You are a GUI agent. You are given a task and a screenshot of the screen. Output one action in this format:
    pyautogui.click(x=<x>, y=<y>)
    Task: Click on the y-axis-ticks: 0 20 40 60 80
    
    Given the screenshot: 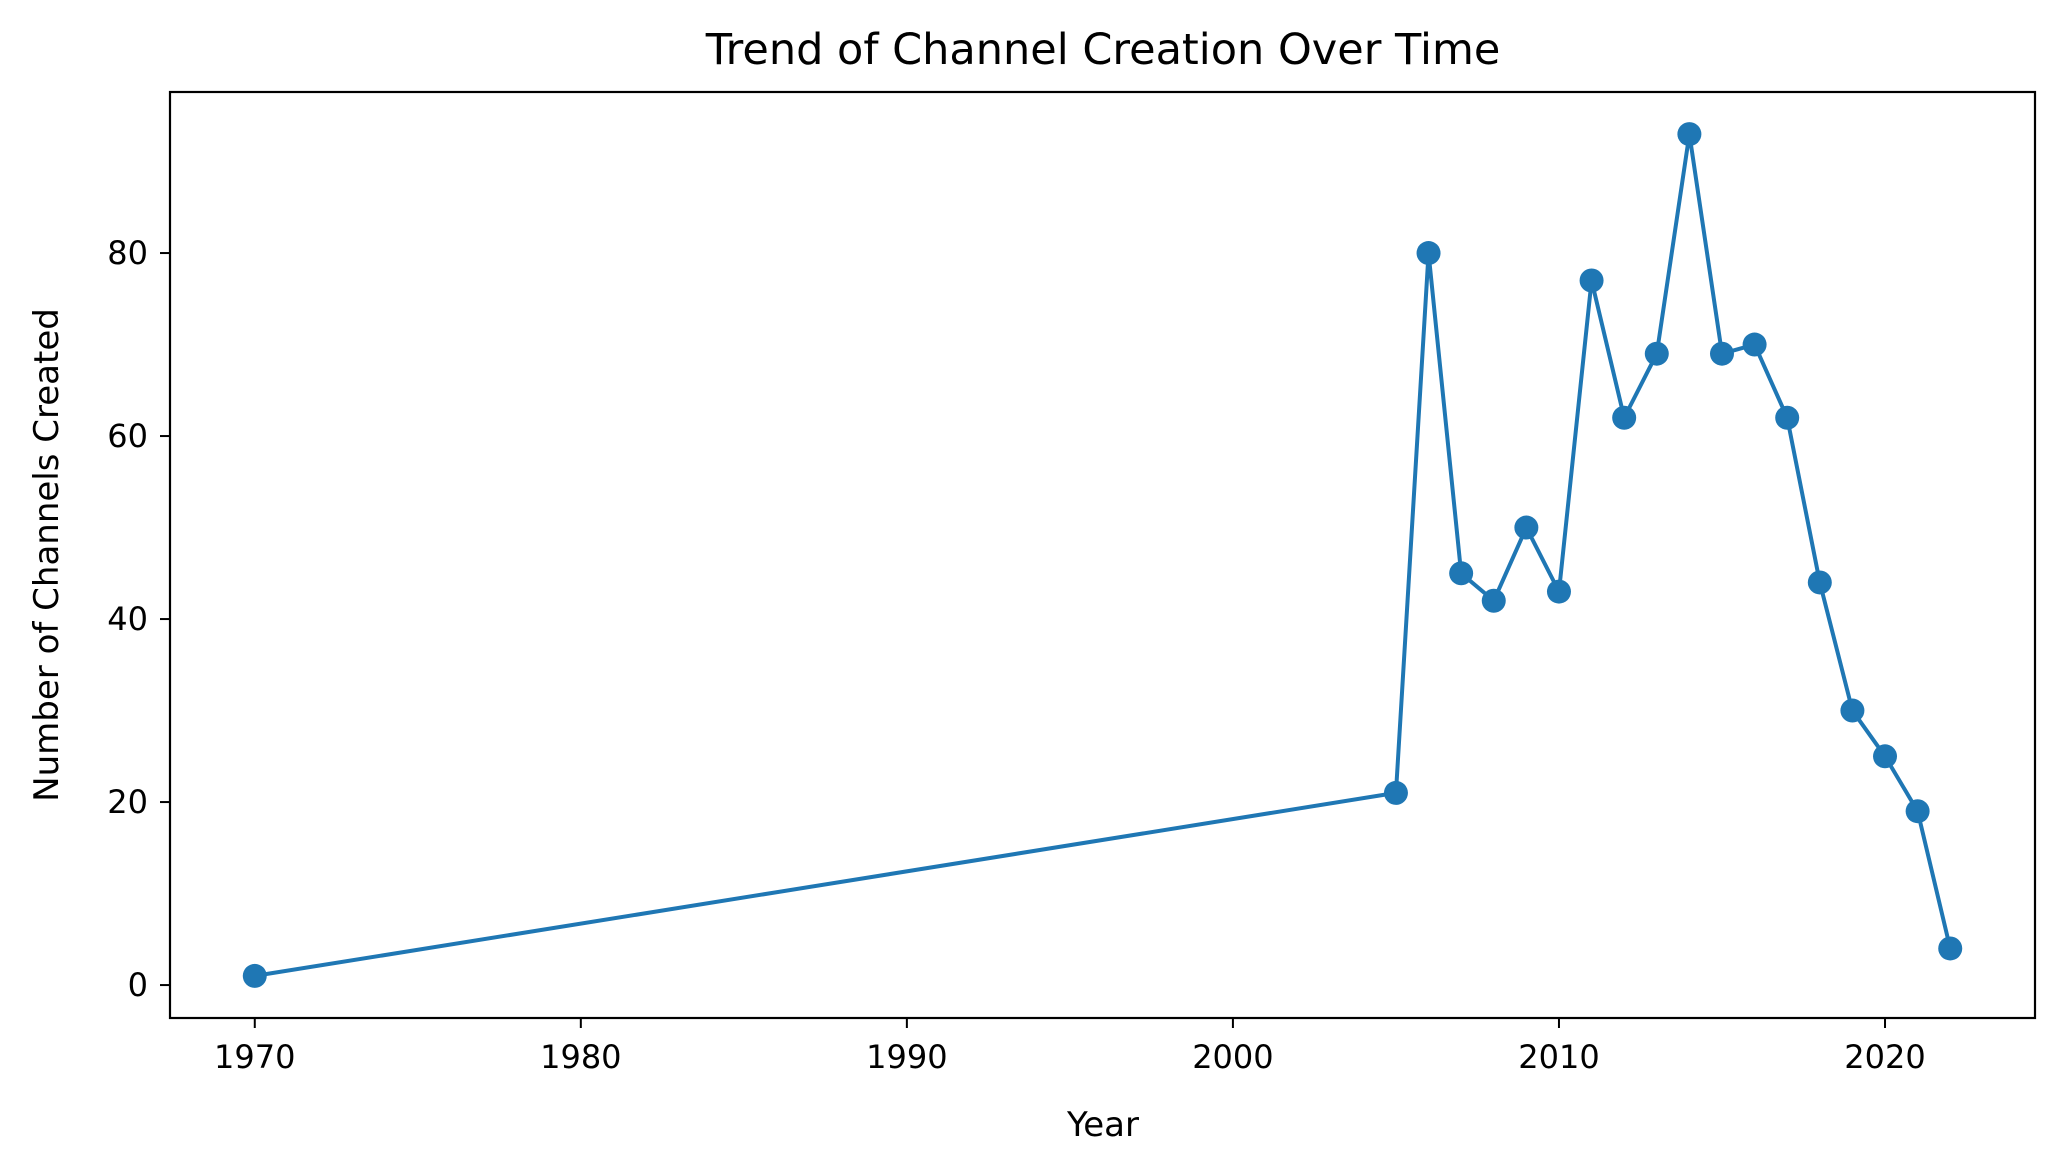 What is the action you would take?
    pyautogui.click(x=138, y=619)
    